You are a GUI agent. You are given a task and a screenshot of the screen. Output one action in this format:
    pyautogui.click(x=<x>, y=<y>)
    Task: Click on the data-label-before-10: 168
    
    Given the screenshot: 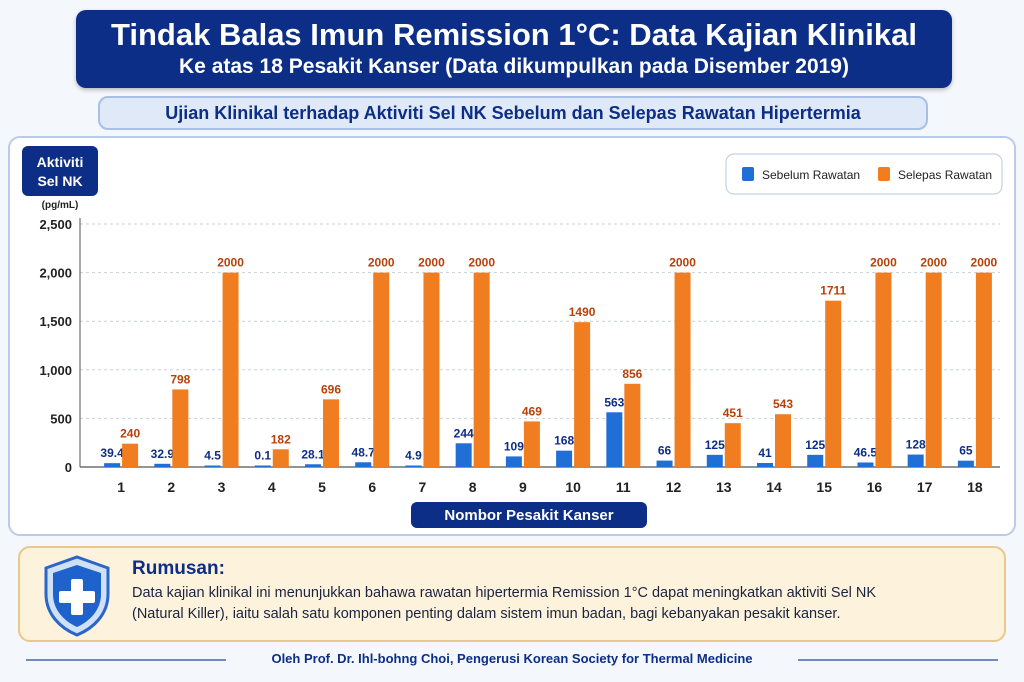 What is the action you would take?
    pyautogui.click(x=564, y=441)
    